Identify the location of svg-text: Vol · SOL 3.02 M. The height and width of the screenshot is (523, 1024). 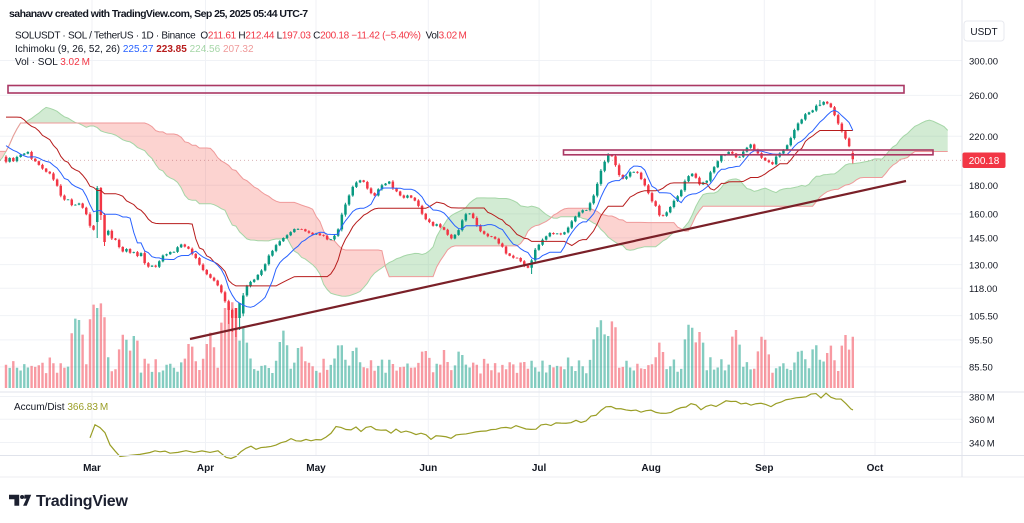
(52, 62).